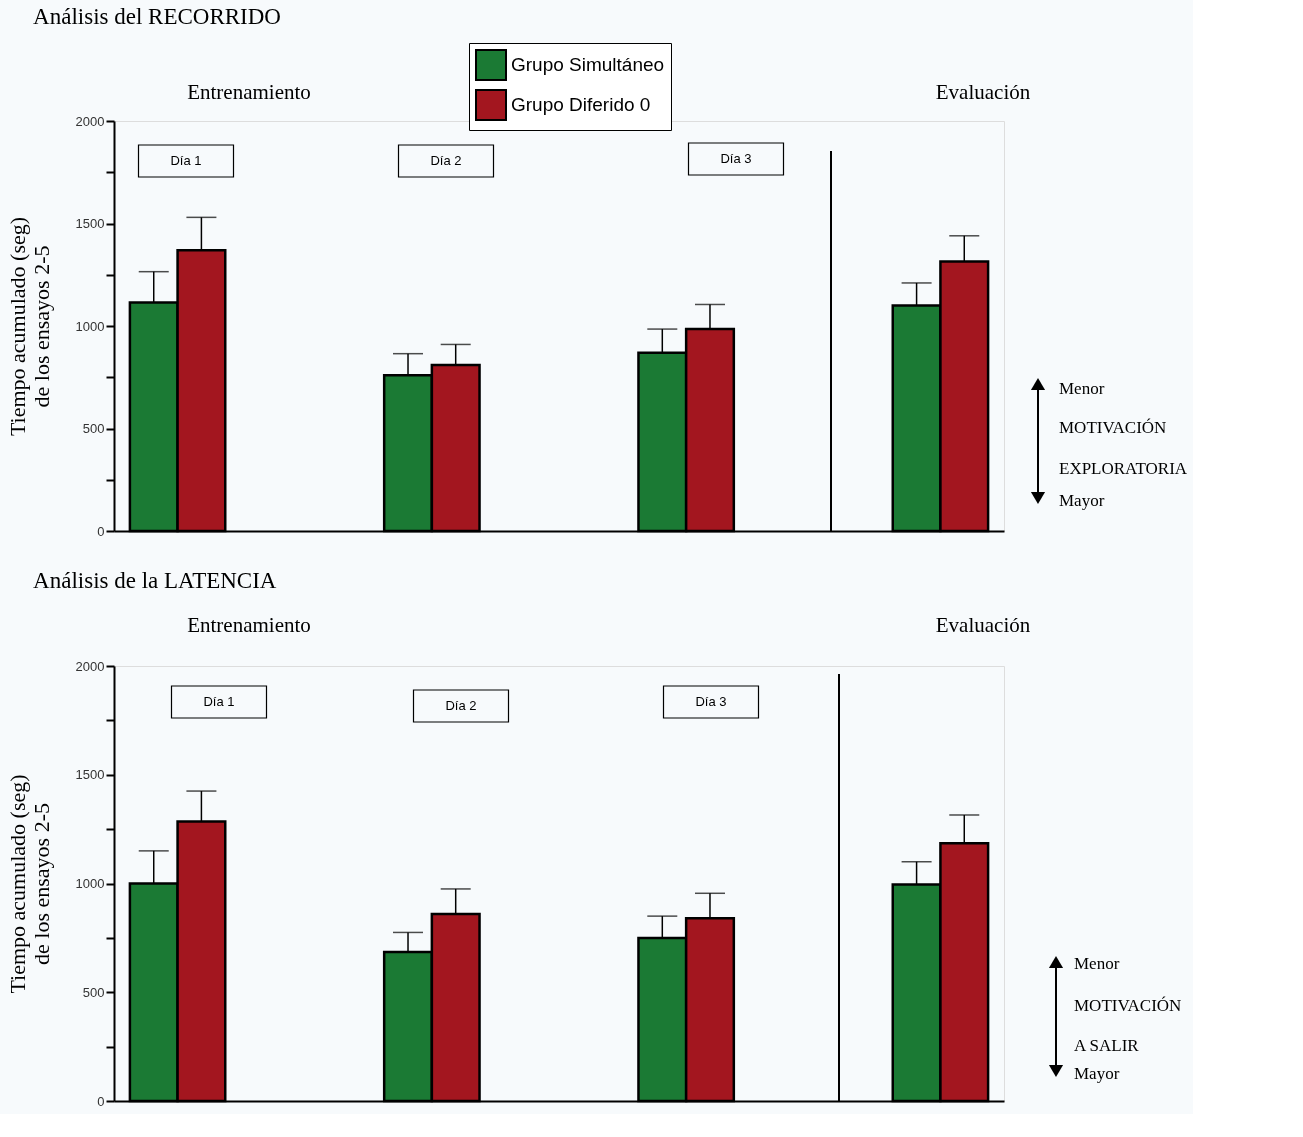 Image resolution: width=1303 pixels, height=1137 pixels. What do you see at coordinates (581, 104) in the screenshot?
I see `legend-label: Grupo Diferido 0` at bounding box center [581, 104].